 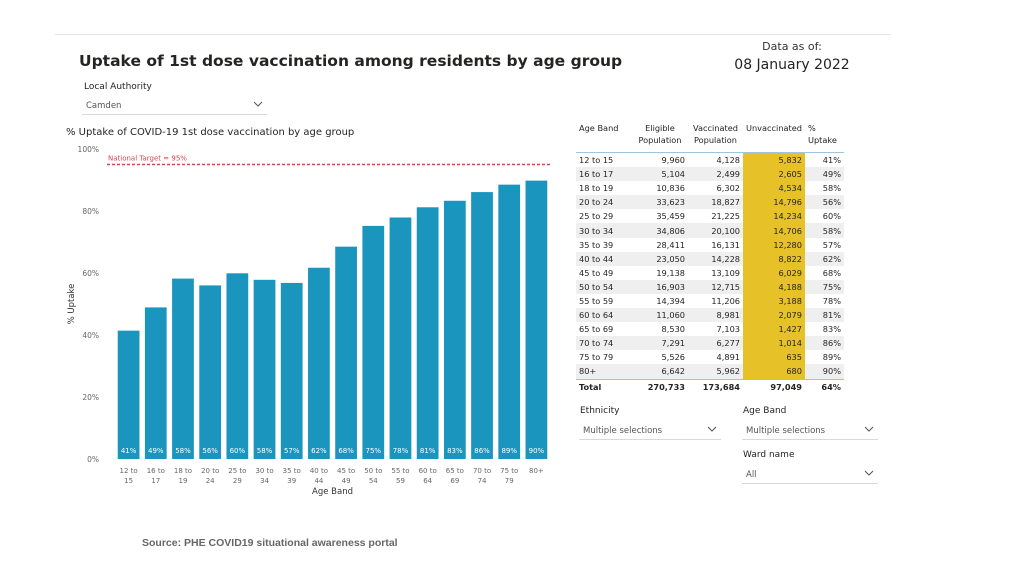 What do you see at coordinates (774, 188) in the screenshot?
I see `row-unvaccinated: 4,534` at bounding box center [774, 188].